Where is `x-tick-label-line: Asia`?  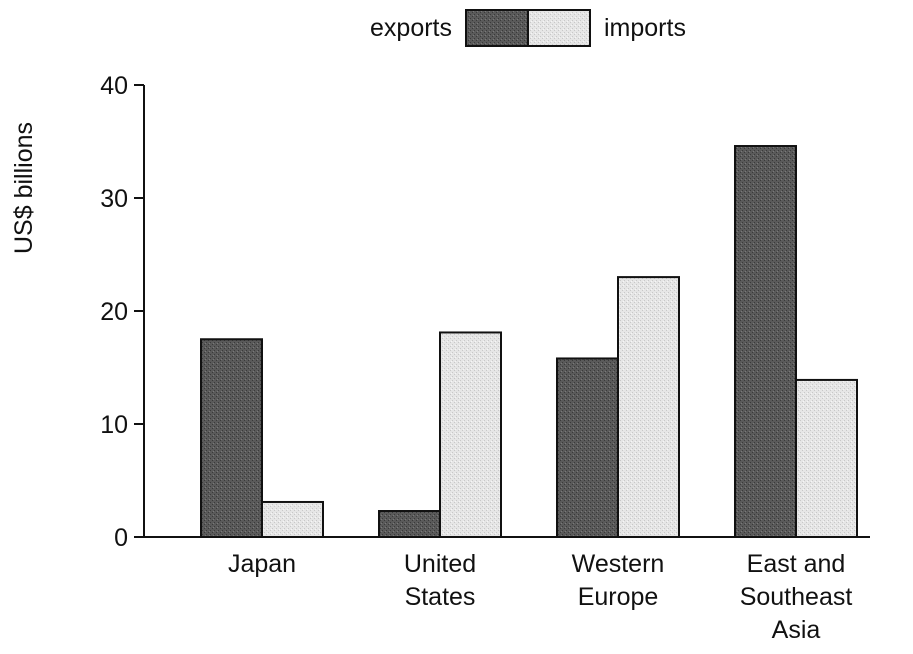 x-tick-label-line: Asia is located at coordinates (796, 630).